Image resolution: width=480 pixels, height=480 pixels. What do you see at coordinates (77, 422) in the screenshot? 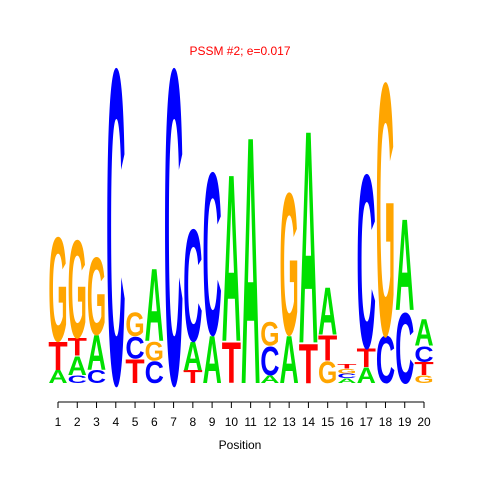
I see `x-tick-label: 2` at bounding box center [77, 422].